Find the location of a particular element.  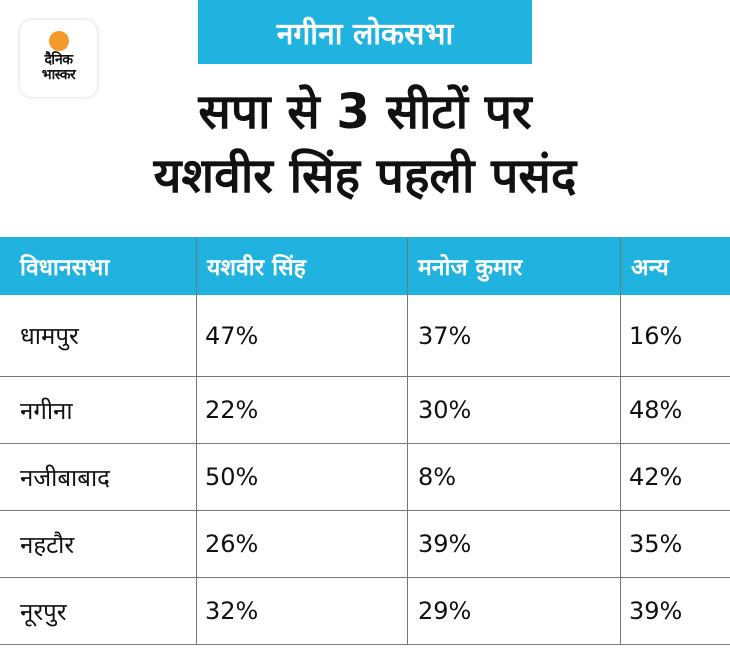

table-row: नूरपुर 32% 29% 39% is located at coordinates (365, 611).